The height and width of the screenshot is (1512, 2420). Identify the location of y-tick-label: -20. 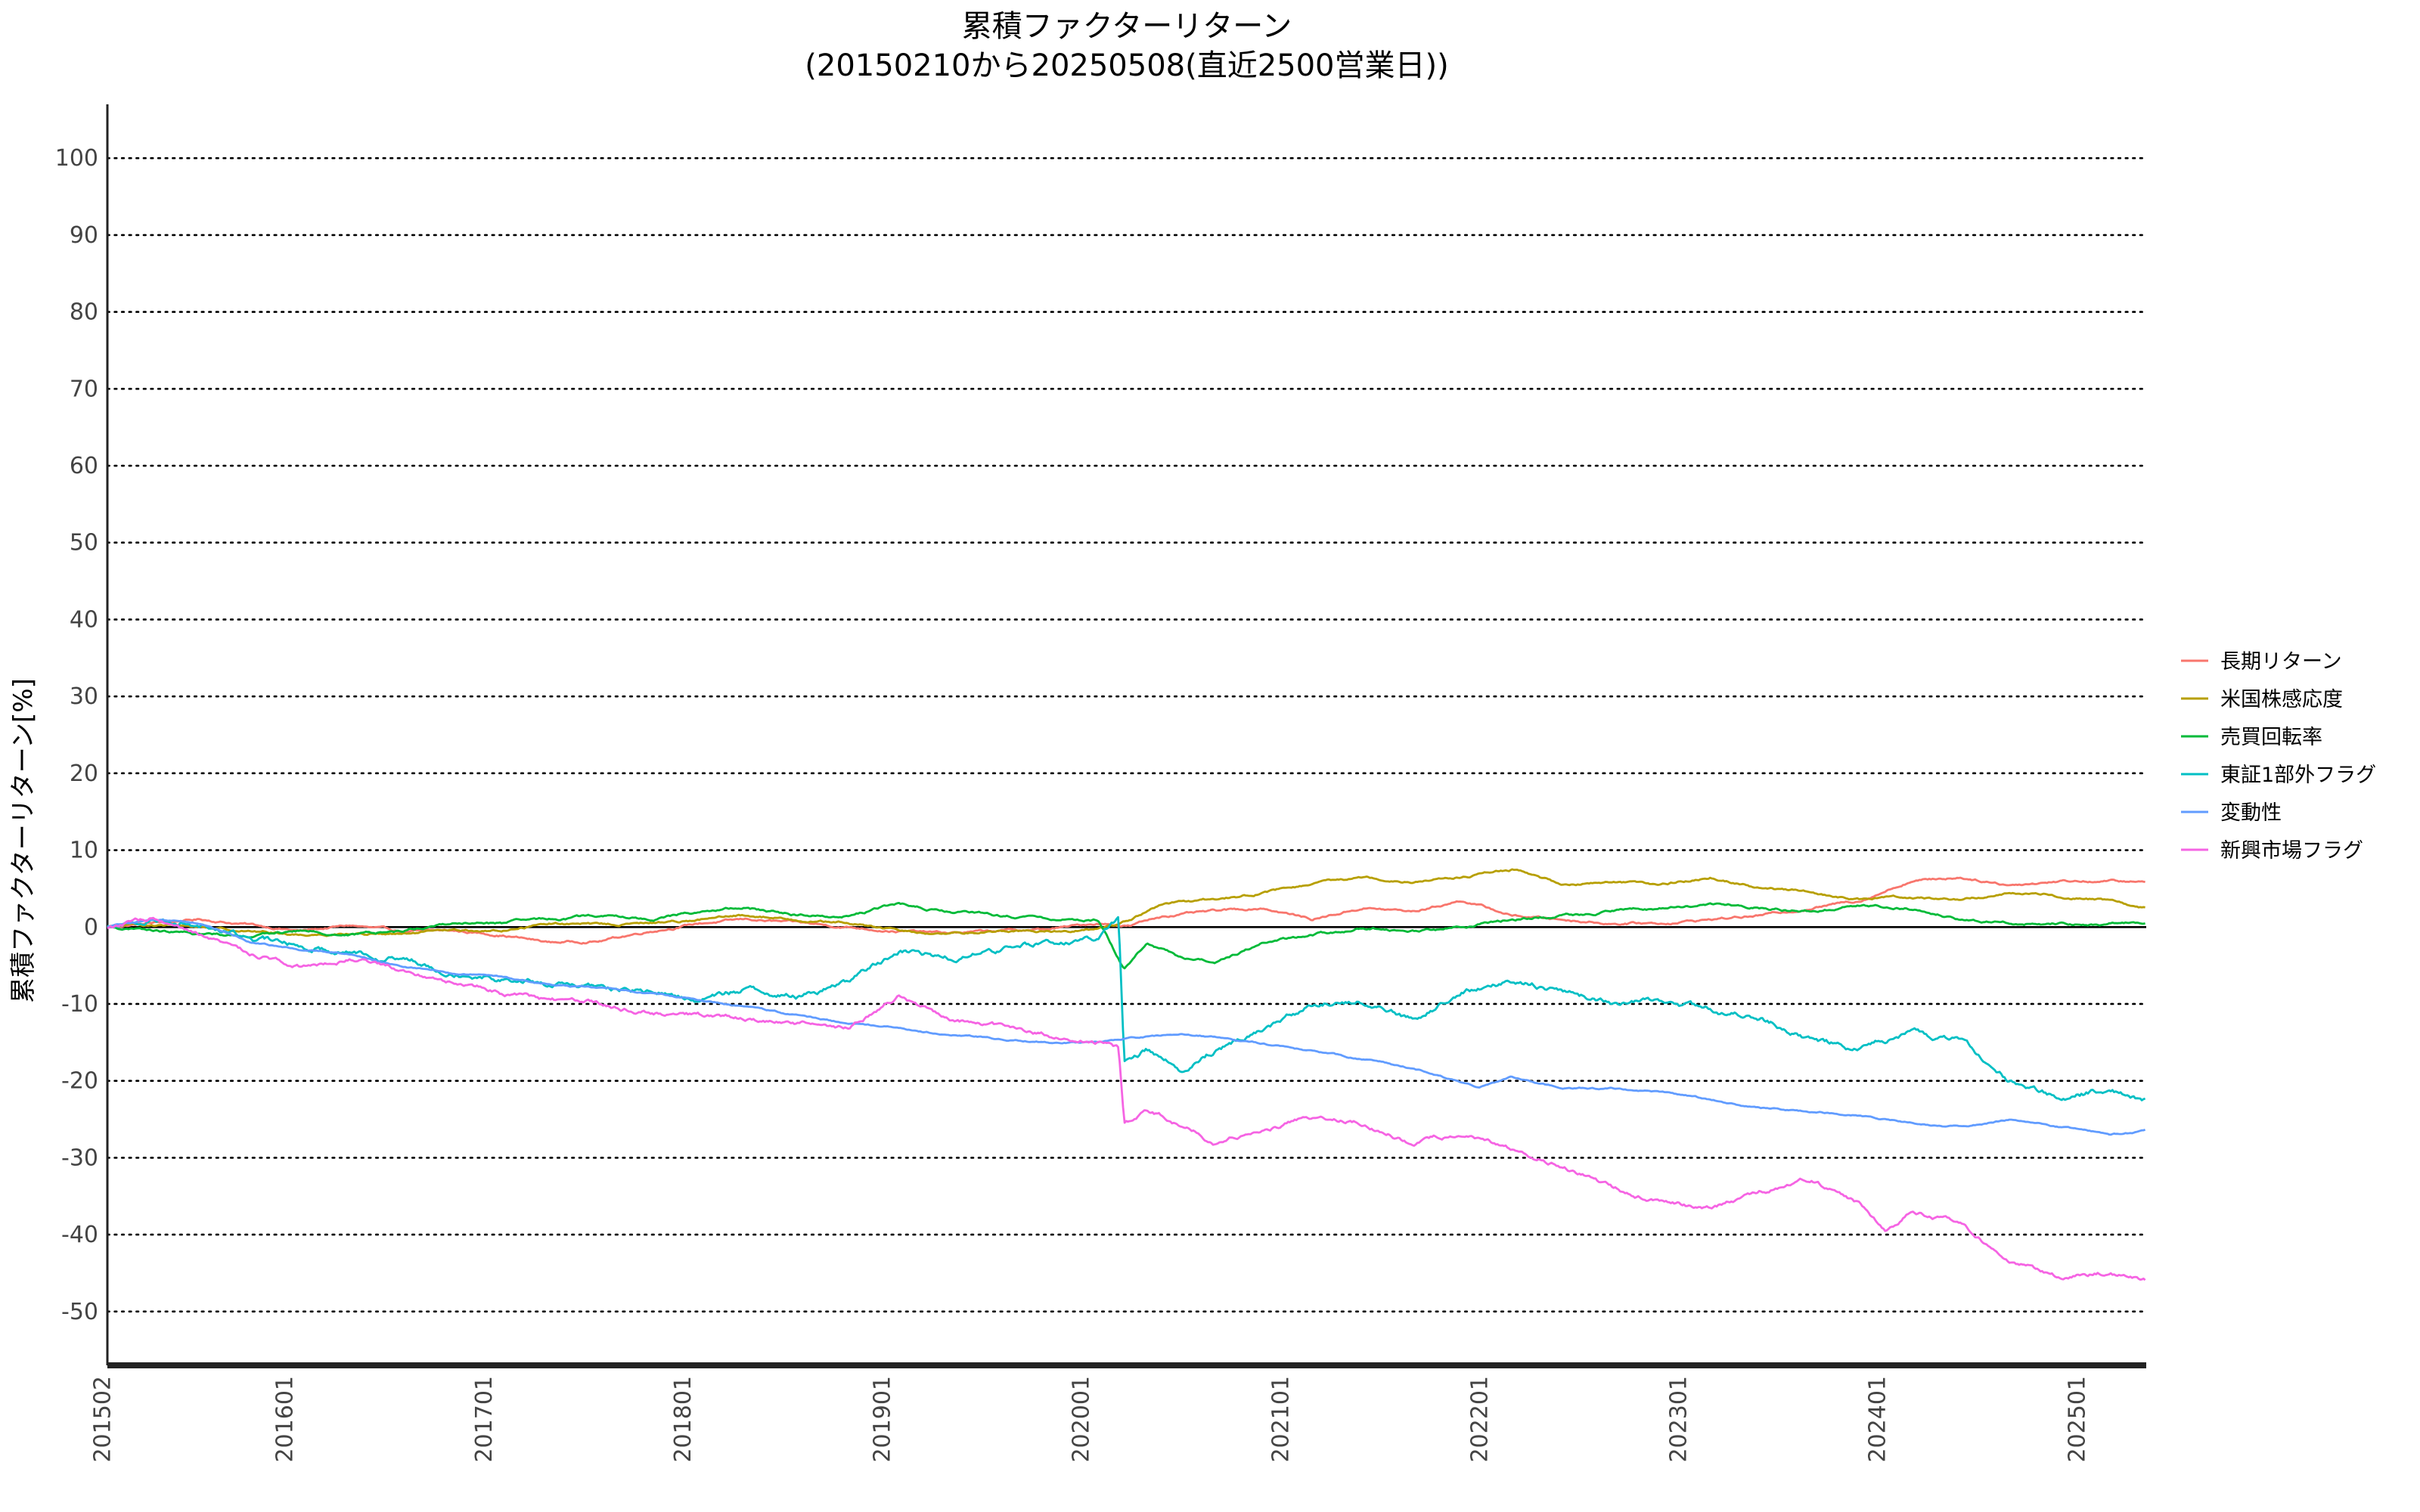
(79, 1081).